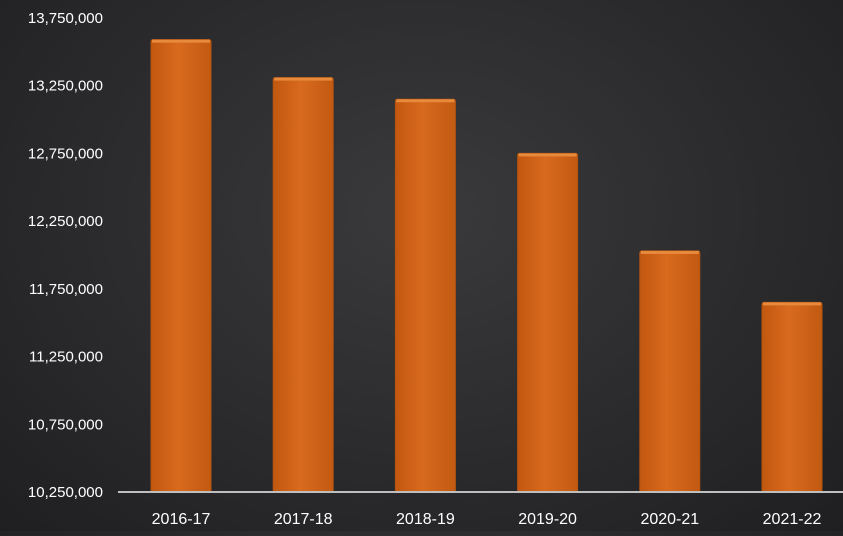 The height and width of the screenshot is (536, 843). Describe the element at coordinates (66, 357) in the screenshot. I see `y-tick-label: 11,250,000` at that location.